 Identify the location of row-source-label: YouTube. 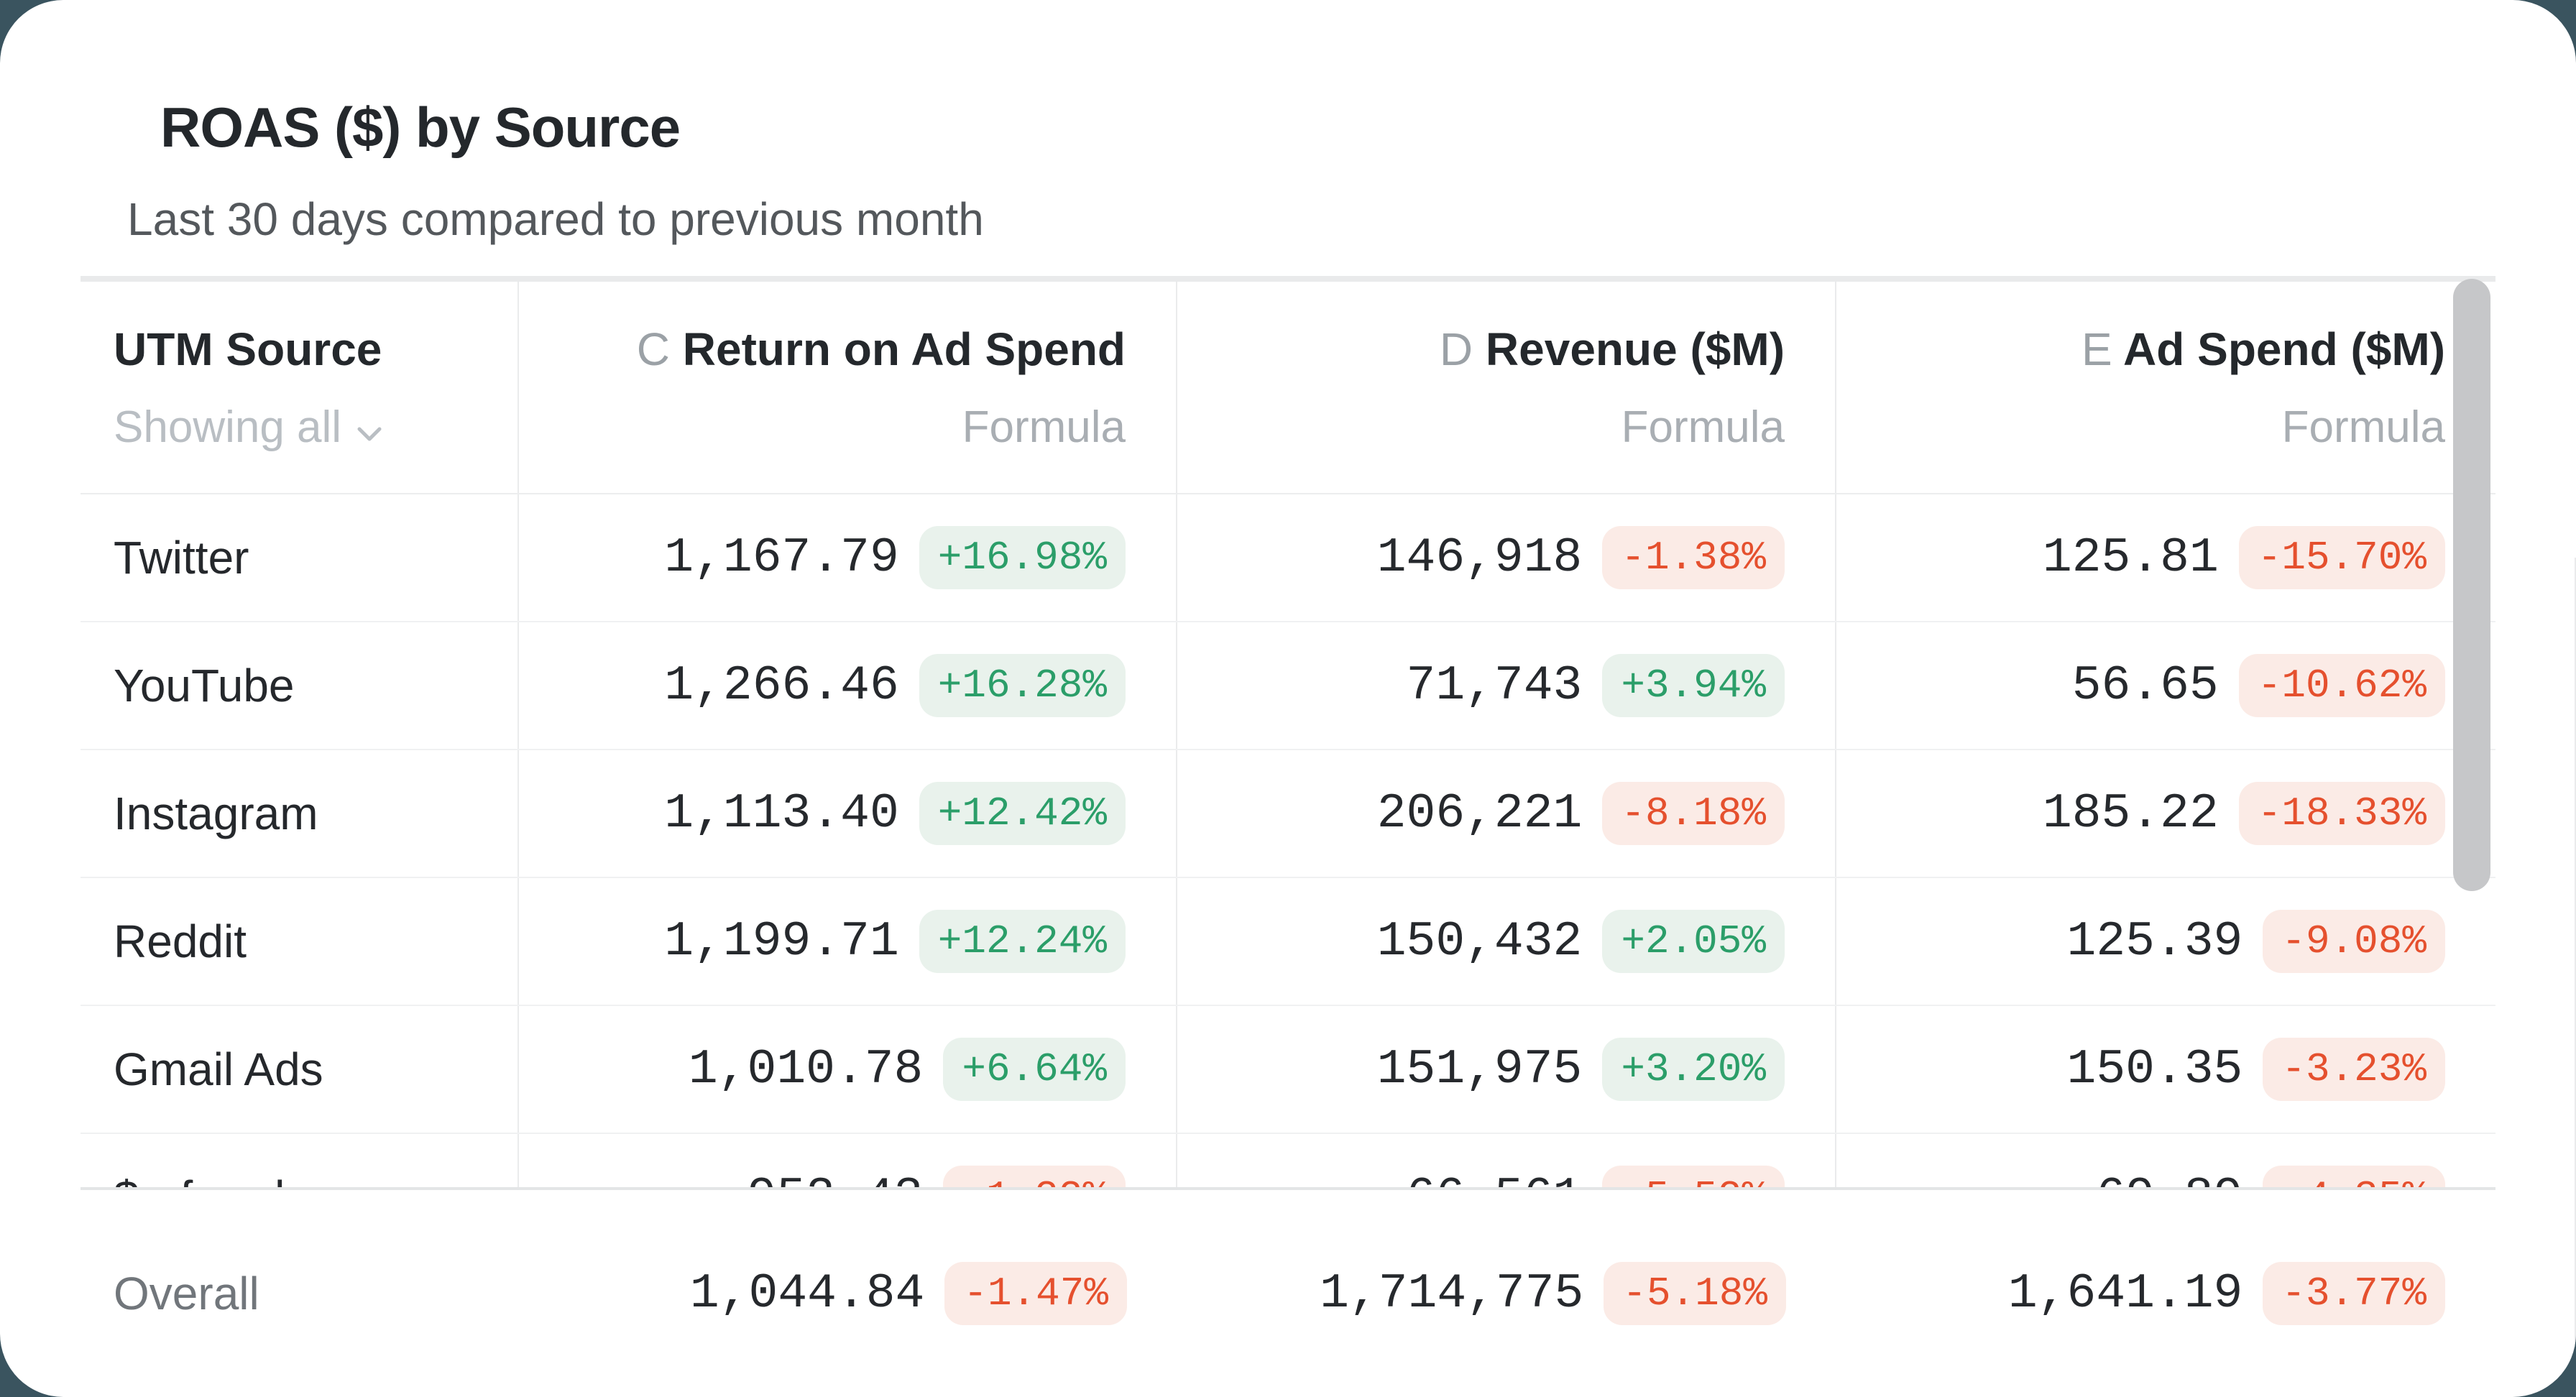
(299, 685).